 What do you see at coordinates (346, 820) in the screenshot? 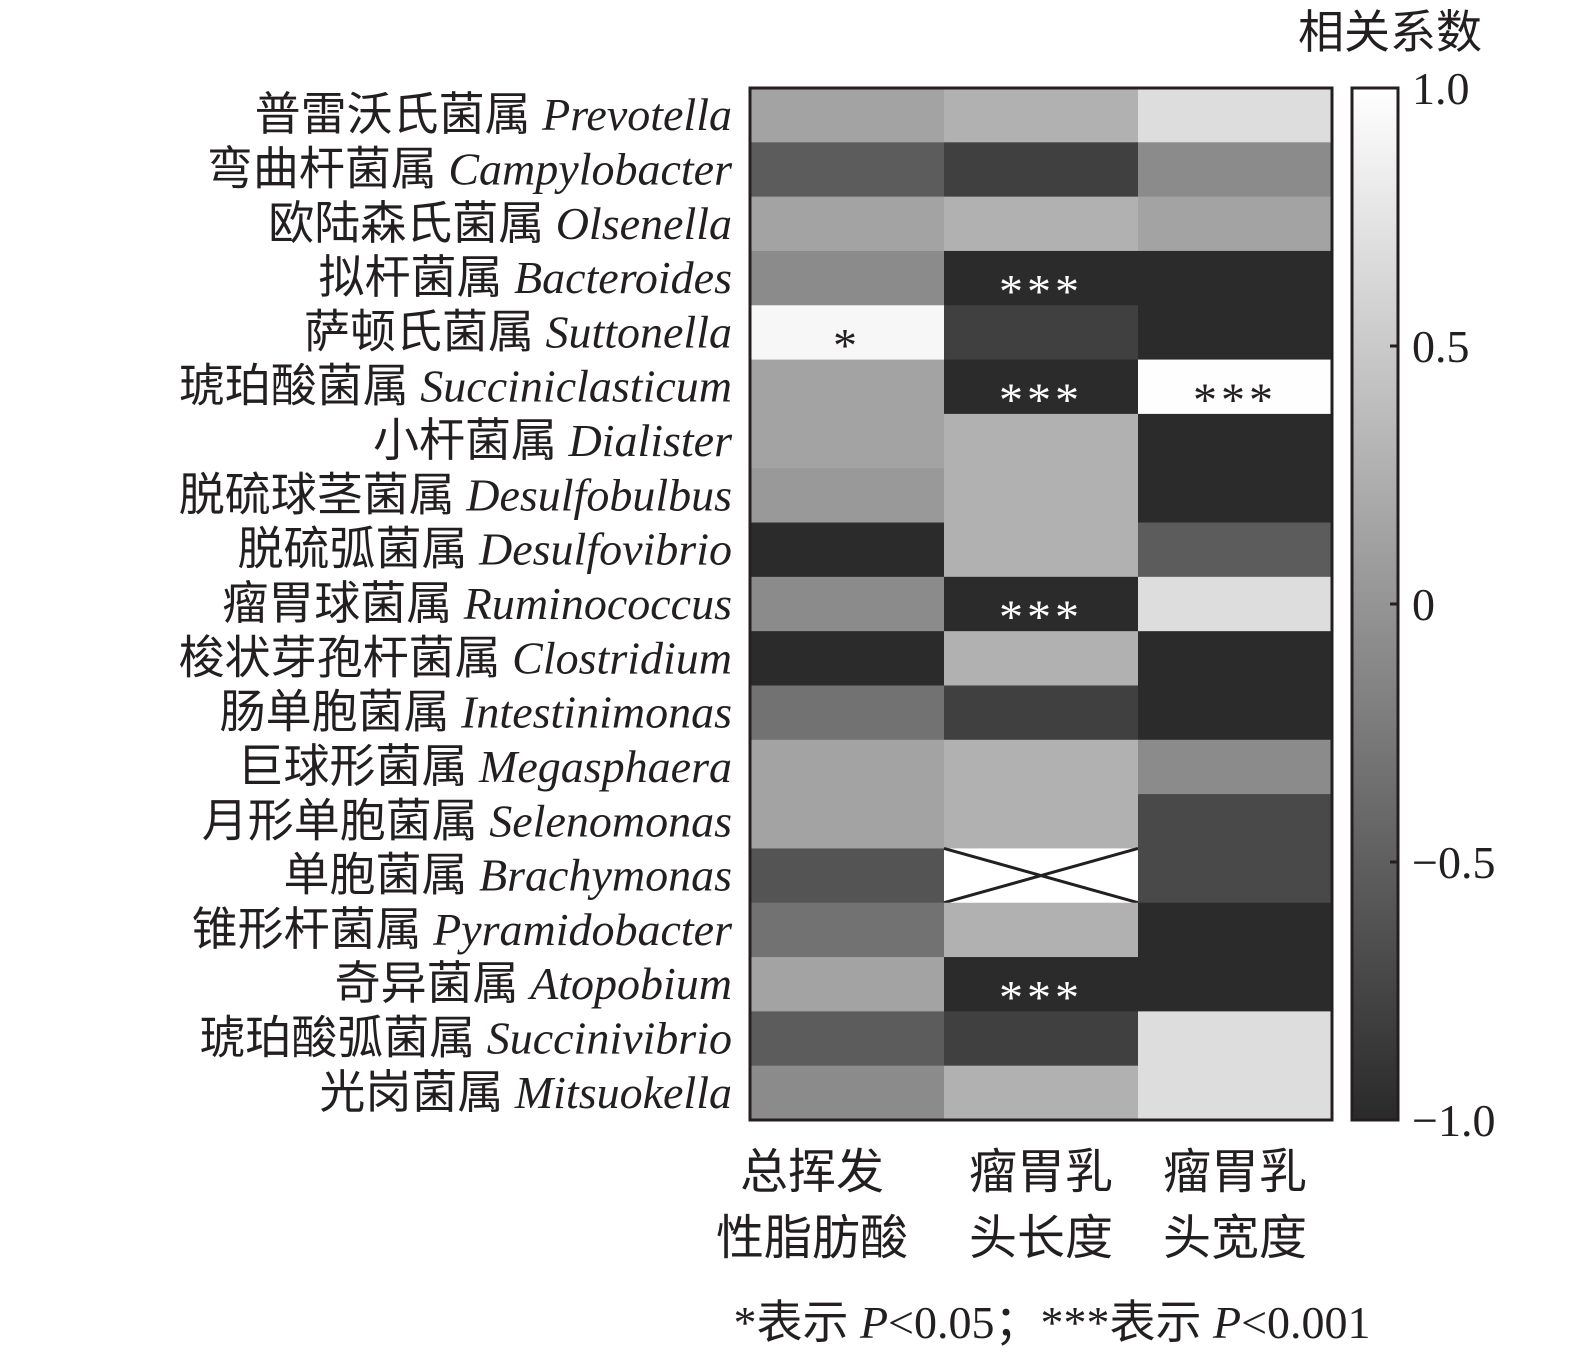
I see `row-label-cn: 月形单胞菌属` at bounding box center [346, 820].